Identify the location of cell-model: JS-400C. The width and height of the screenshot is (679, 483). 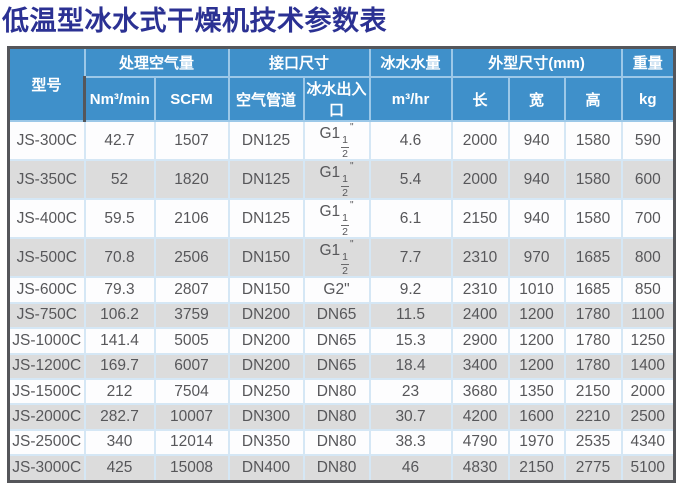
(46, 219).